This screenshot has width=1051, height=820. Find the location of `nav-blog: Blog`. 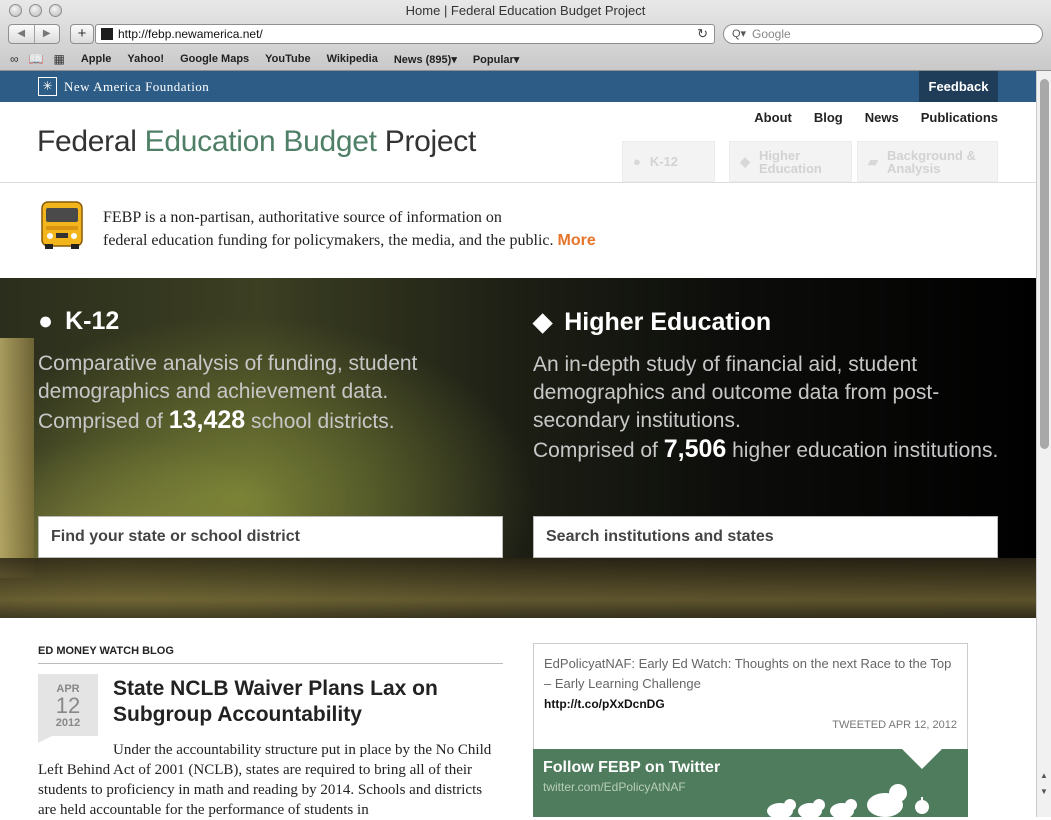

nav-blog: Blog is located at coordinates (828, 117).